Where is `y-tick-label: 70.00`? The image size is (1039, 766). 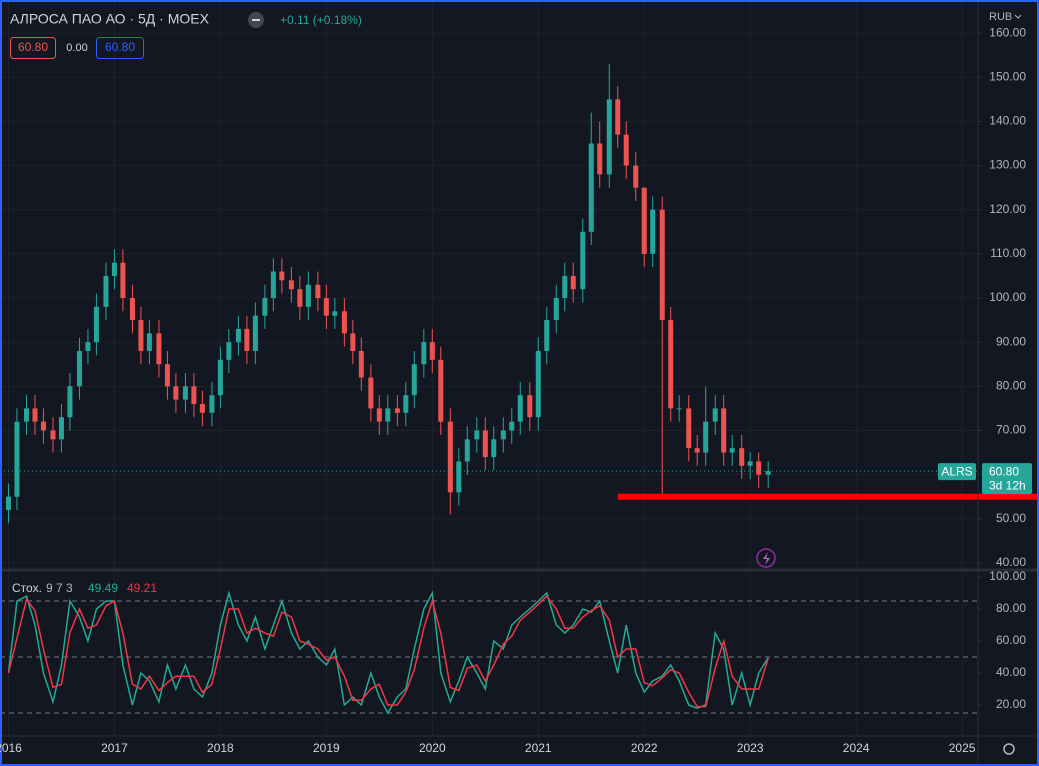 y-tick-label: 70.00 is located at coordinates (1011, 430).